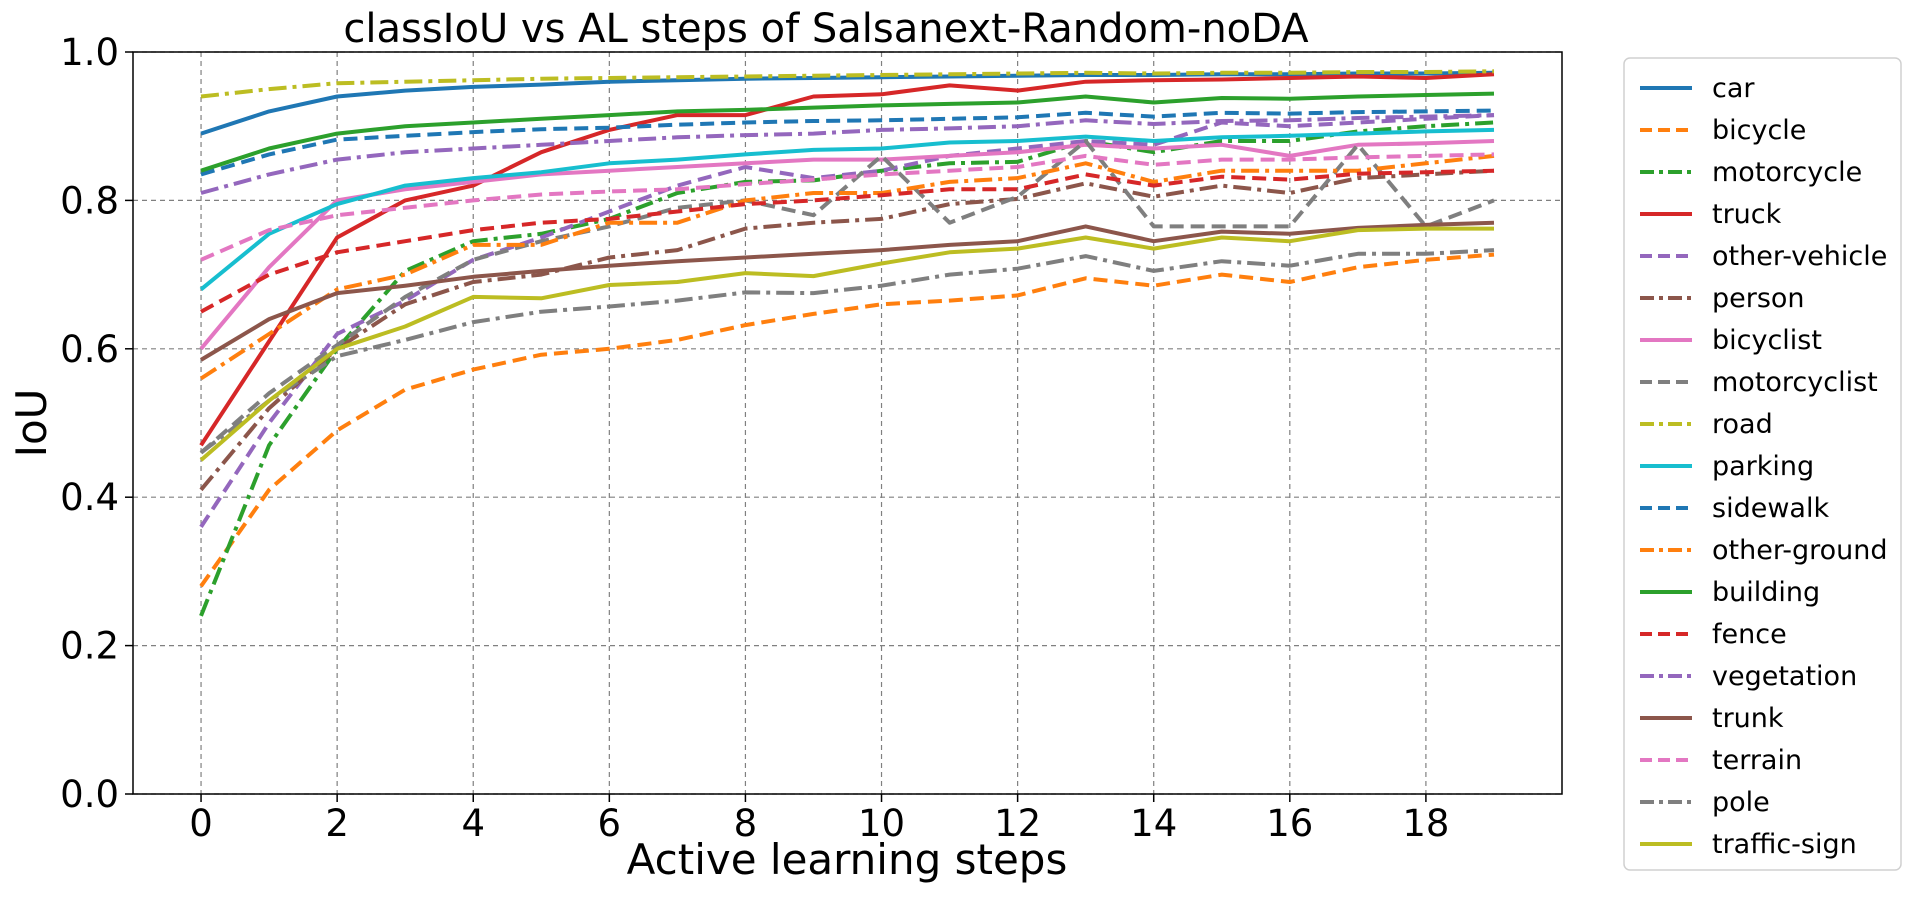 This screenshot has height=898, width=1913. What do you see at coordinates (1799, 256) in the screenshot?
I see `legend-label-other-vehicle: other-vehicle` at bounding box center [1799, 256].